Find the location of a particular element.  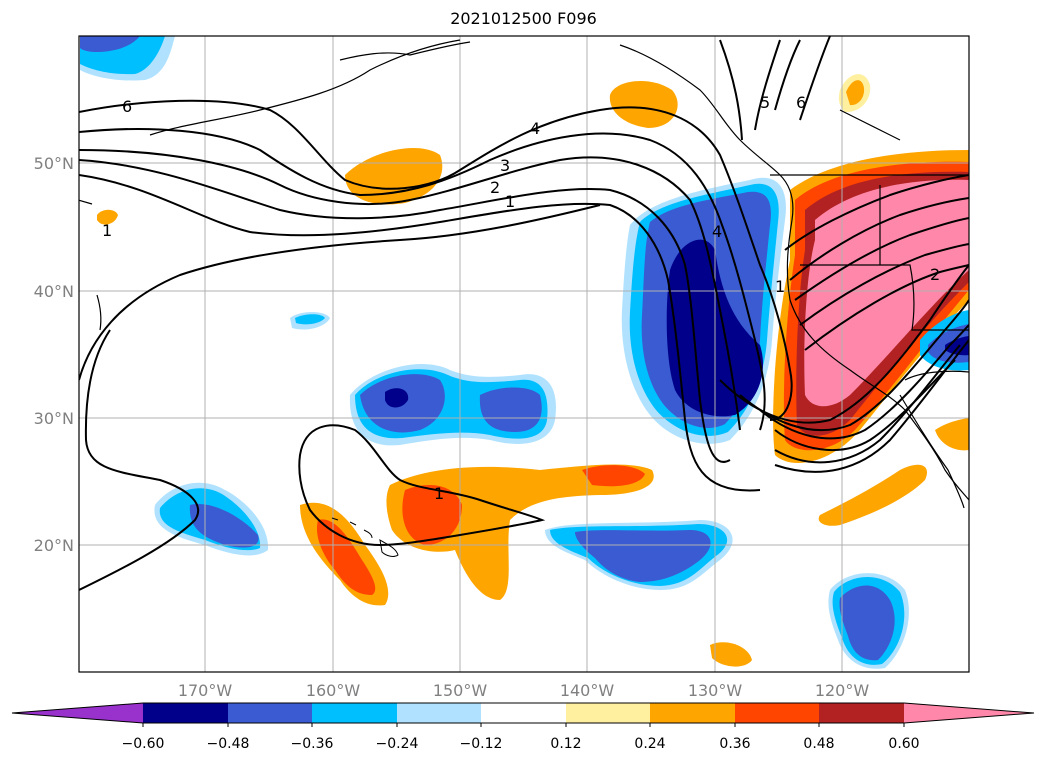

lon-label: 160°W is located at coordinates (333, 690).